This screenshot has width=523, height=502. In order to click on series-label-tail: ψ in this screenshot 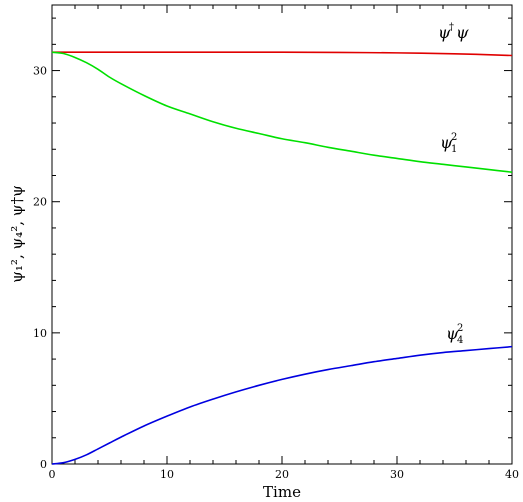, I will do `click(462, 32)`.